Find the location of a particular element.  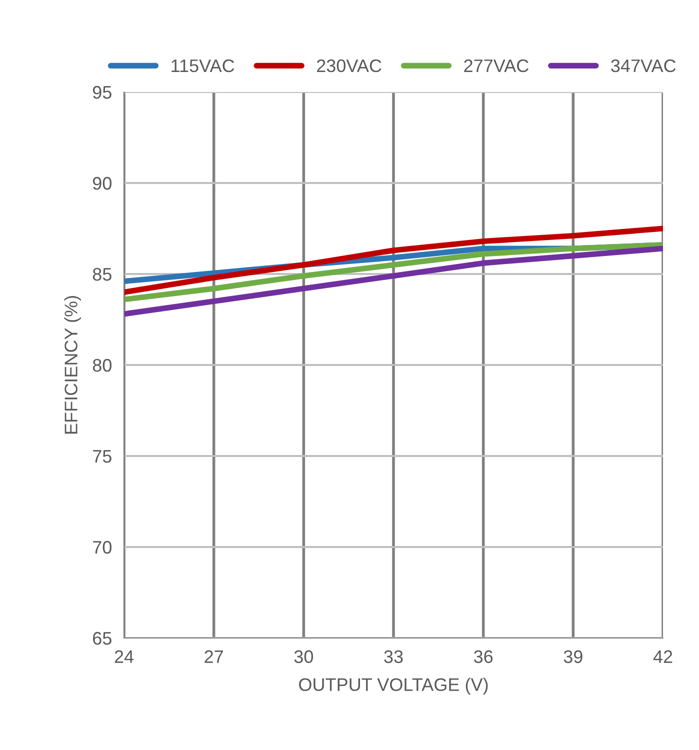

y-tick-label: 95 is located at coordinates (102, 92).